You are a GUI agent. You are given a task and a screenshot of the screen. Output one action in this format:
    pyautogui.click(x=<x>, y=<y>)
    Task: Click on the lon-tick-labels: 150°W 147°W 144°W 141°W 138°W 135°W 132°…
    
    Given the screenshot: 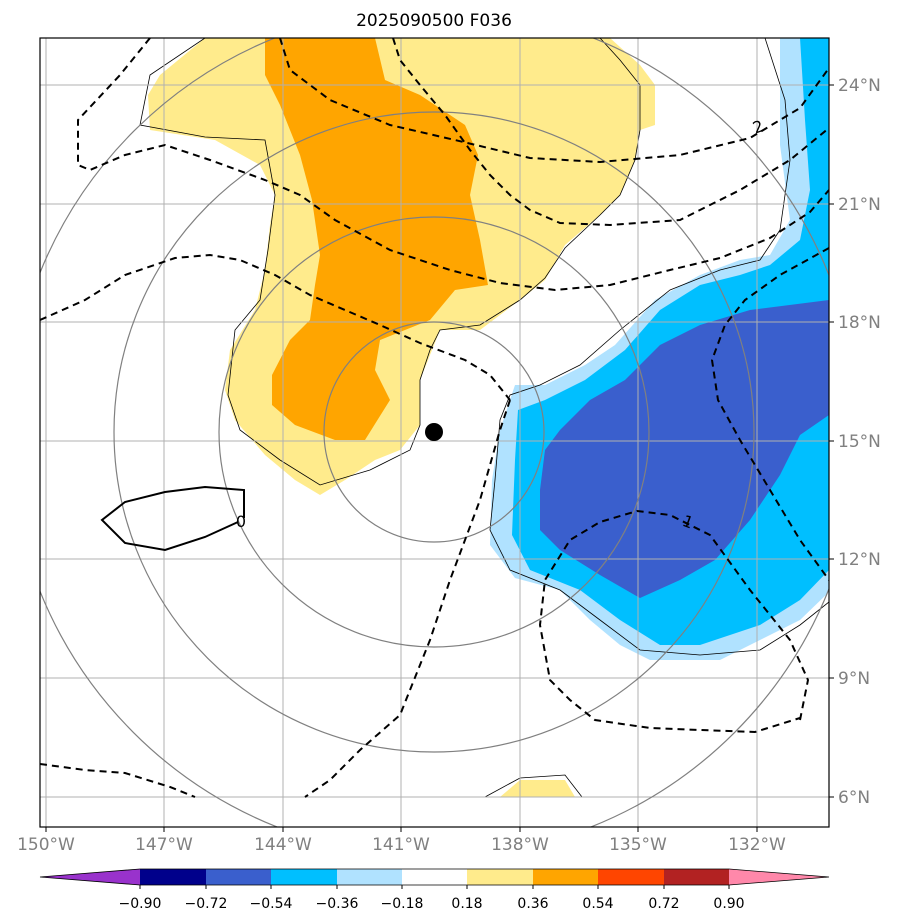 What is the action you would take?
    pyautogui.click(x=401, y=845)
    